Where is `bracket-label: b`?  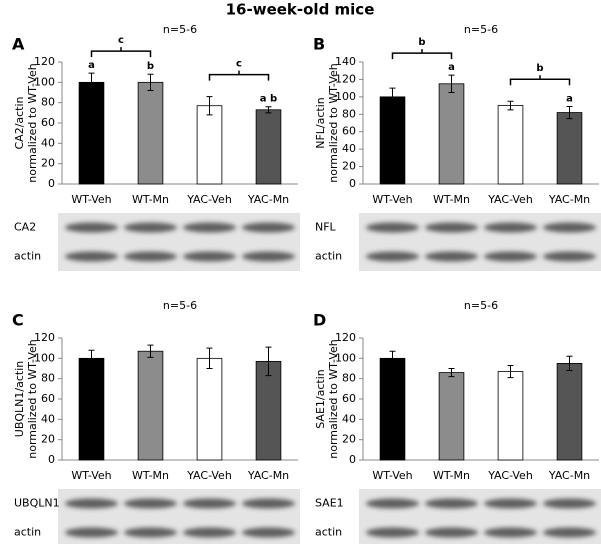 bracket-label: b is located at coordinates (539, 68).